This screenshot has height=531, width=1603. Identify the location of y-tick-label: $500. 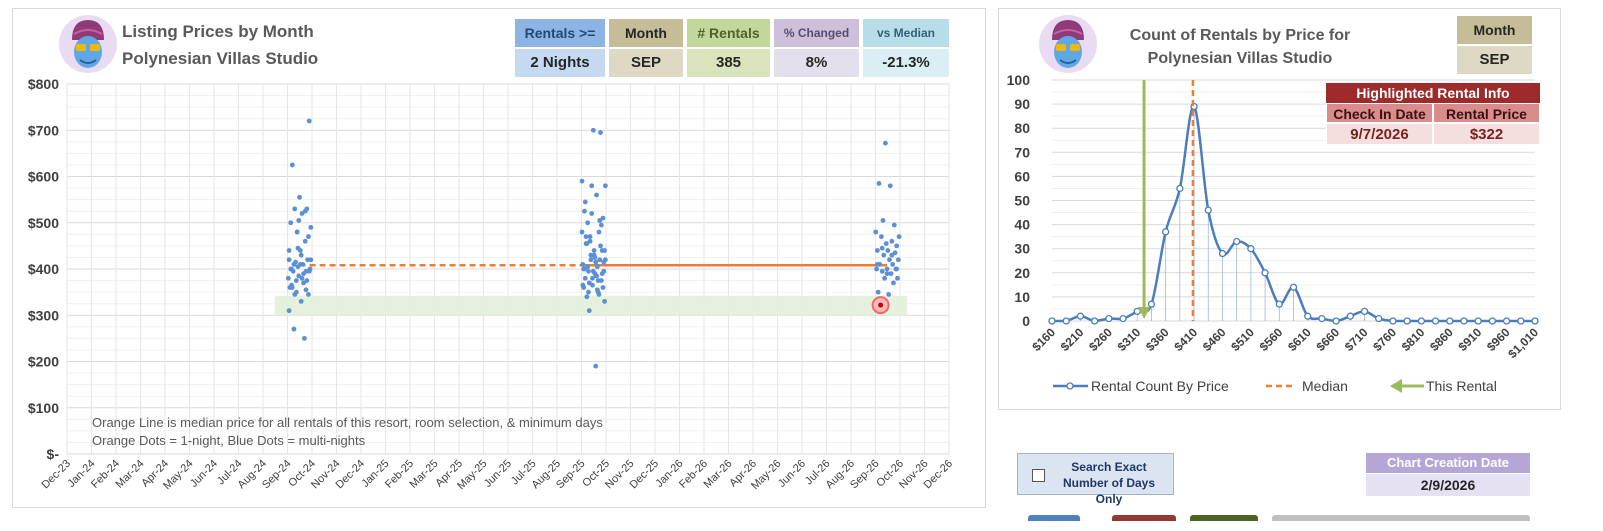
(43, 223).